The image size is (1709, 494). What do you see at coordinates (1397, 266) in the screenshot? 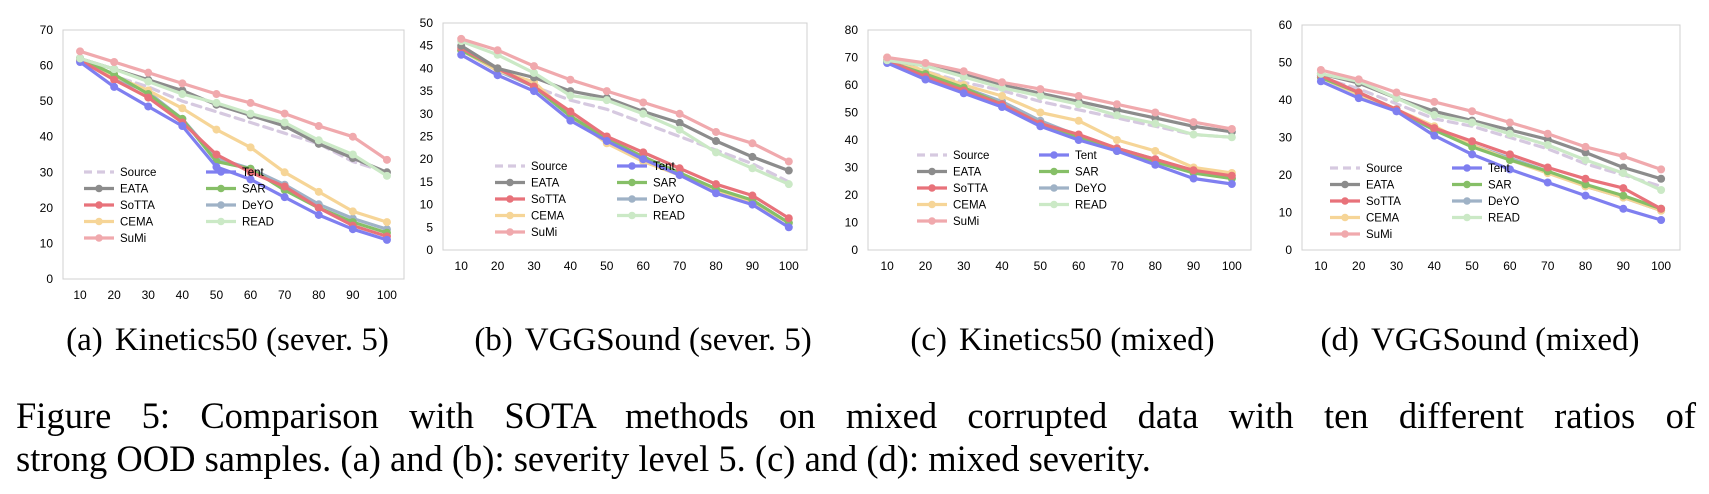
I see `x-tick-label: 30` at bounding box center [1397, 266].